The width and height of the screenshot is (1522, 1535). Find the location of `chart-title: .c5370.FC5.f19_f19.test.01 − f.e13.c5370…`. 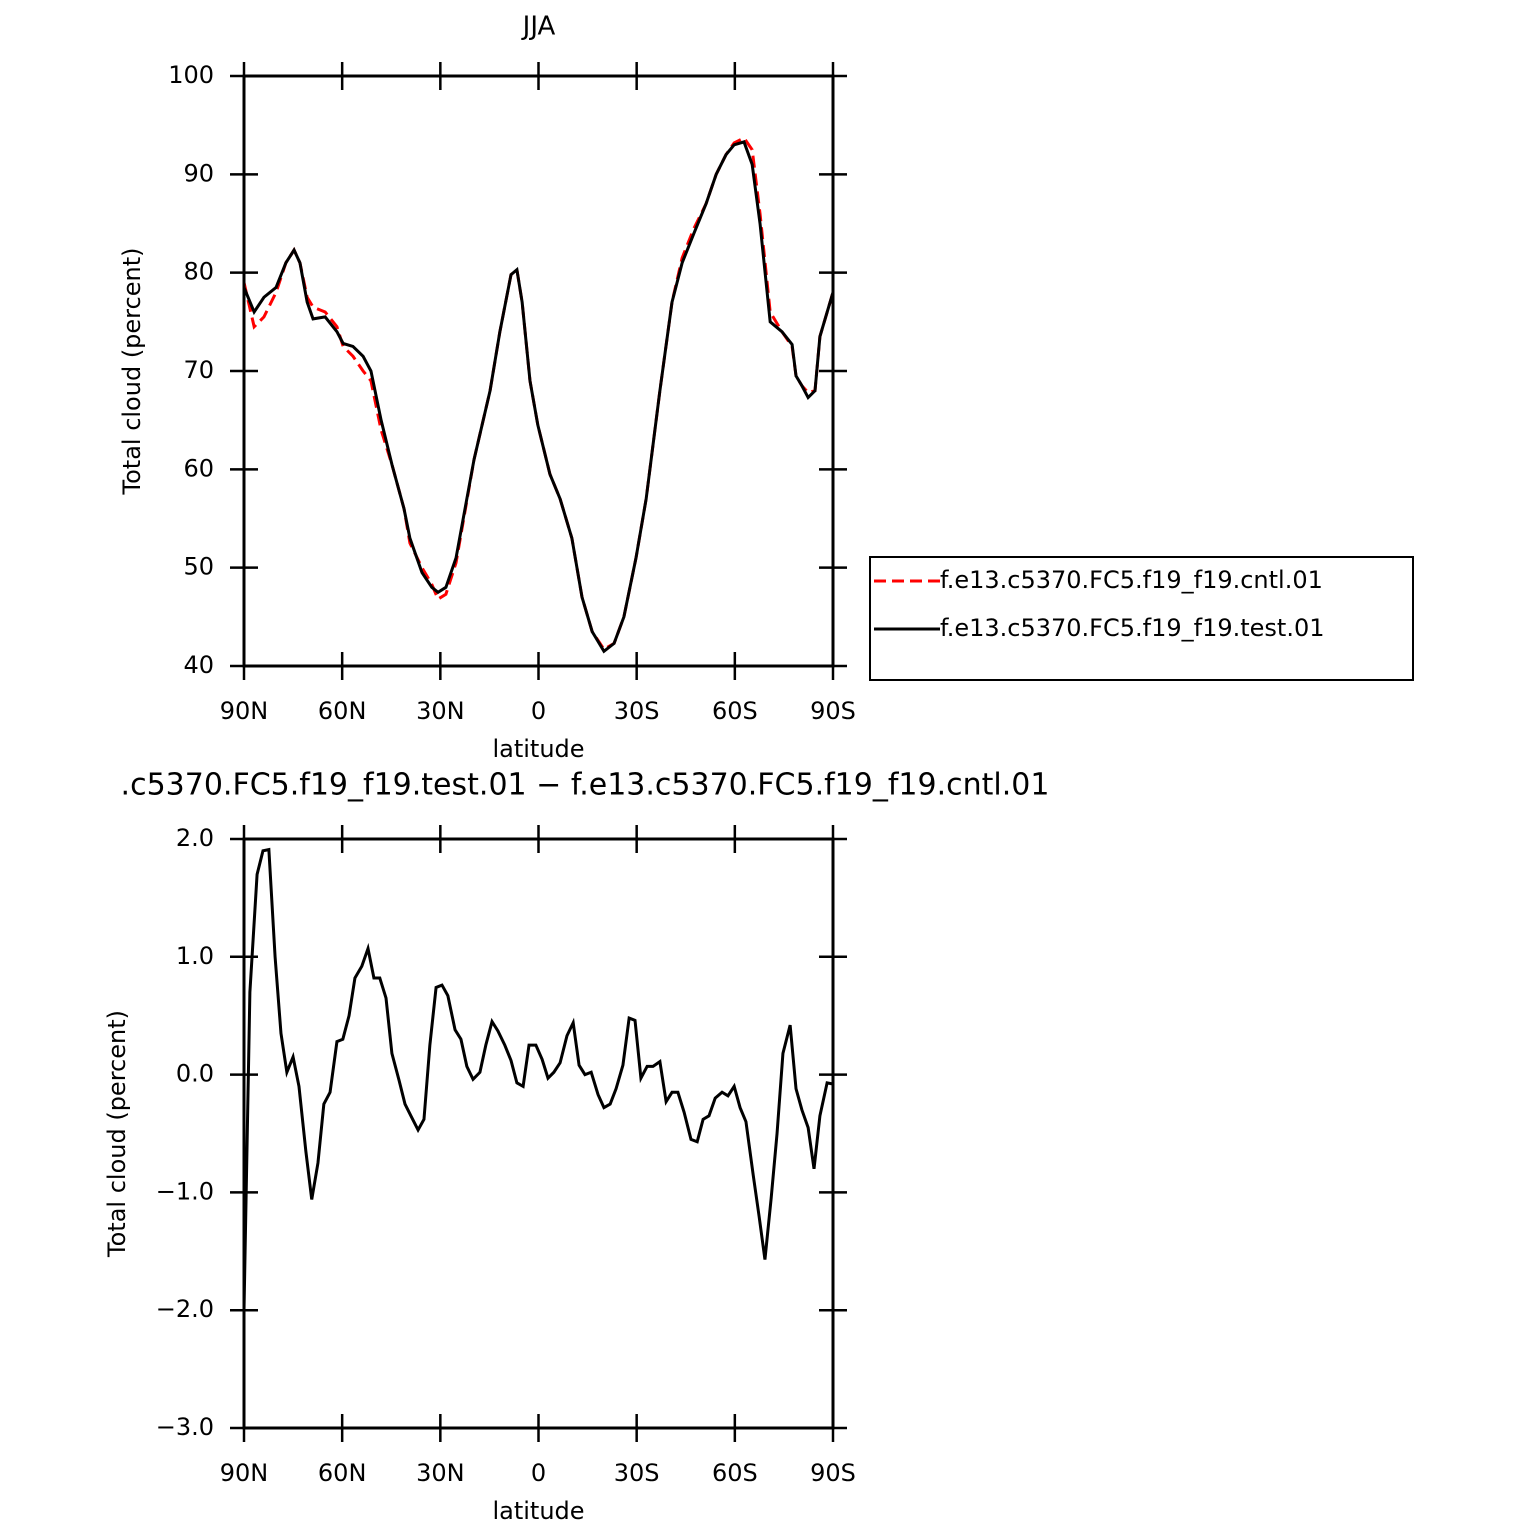

chart-title: .c5370.FC5.f19_f19.test.01 − f.e13.c5370… is located at coordinates (585, 785).